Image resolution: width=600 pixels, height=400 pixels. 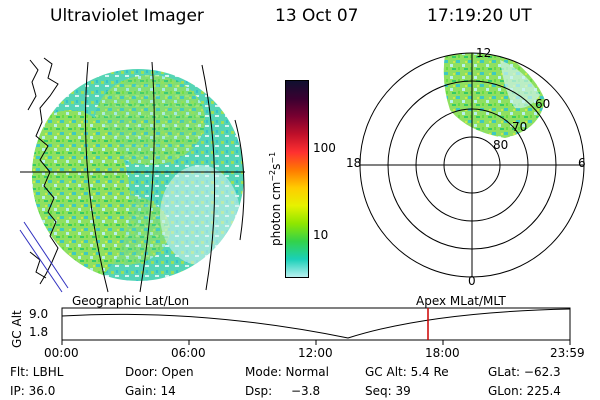 I want to click on app-title: Ultraviolet Imager, so click(x=127, y=16).